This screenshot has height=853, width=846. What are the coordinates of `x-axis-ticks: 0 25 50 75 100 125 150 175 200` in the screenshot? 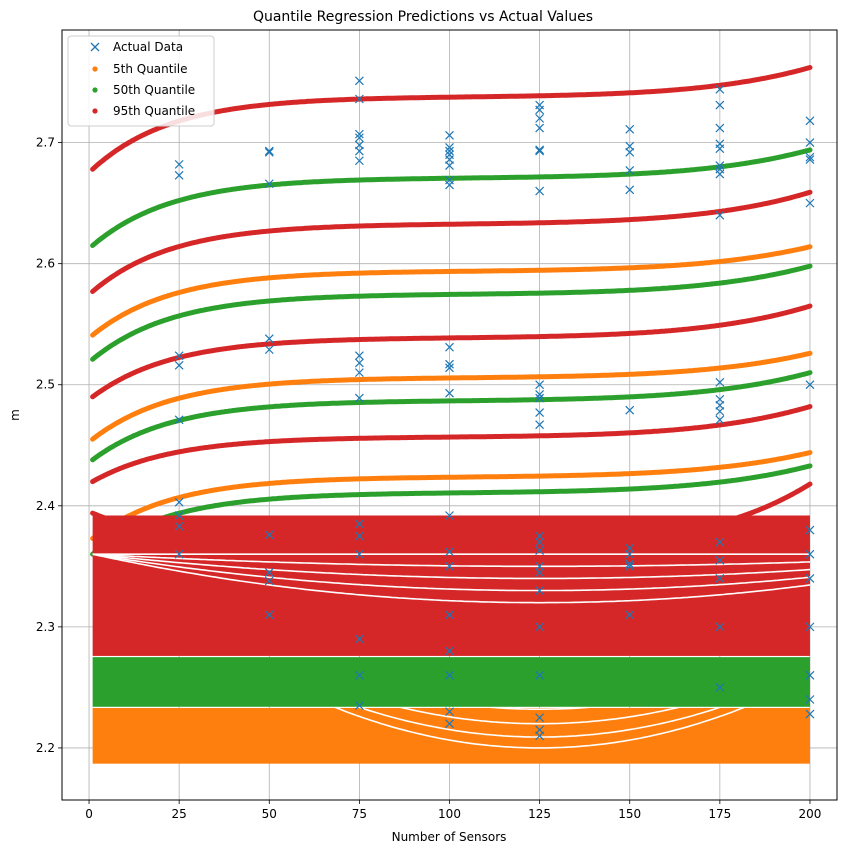 It's located at (453, 810).